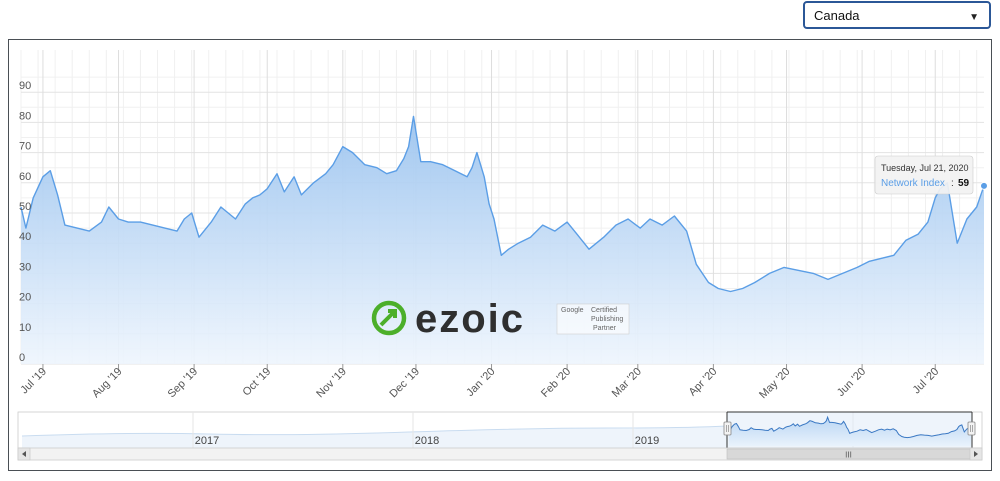 This screenshot has width=1000, height=481. I want to click on scrollbar-grip: III, so click(848, 455).